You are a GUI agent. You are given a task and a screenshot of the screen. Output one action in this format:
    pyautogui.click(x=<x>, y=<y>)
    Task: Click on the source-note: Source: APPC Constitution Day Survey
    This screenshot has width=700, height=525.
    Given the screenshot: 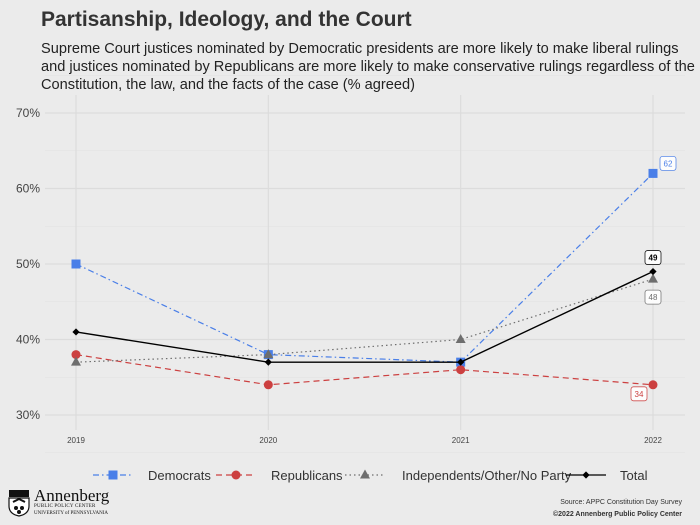 What is the action you would take?
    pyautogui.click(x=621, y=502)
    